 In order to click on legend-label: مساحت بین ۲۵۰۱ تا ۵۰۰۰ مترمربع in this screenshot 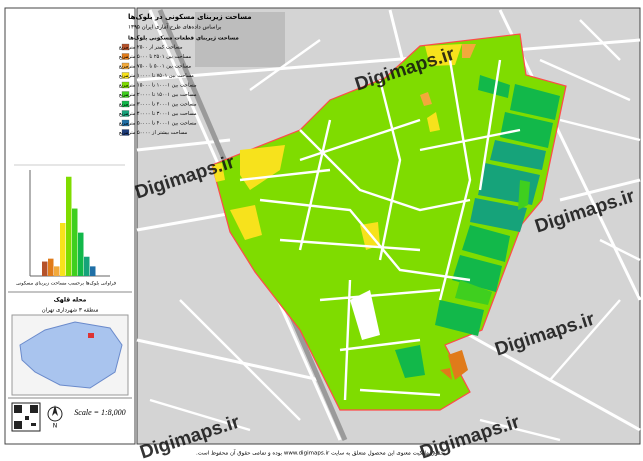, I will do `click(155, 57)`.